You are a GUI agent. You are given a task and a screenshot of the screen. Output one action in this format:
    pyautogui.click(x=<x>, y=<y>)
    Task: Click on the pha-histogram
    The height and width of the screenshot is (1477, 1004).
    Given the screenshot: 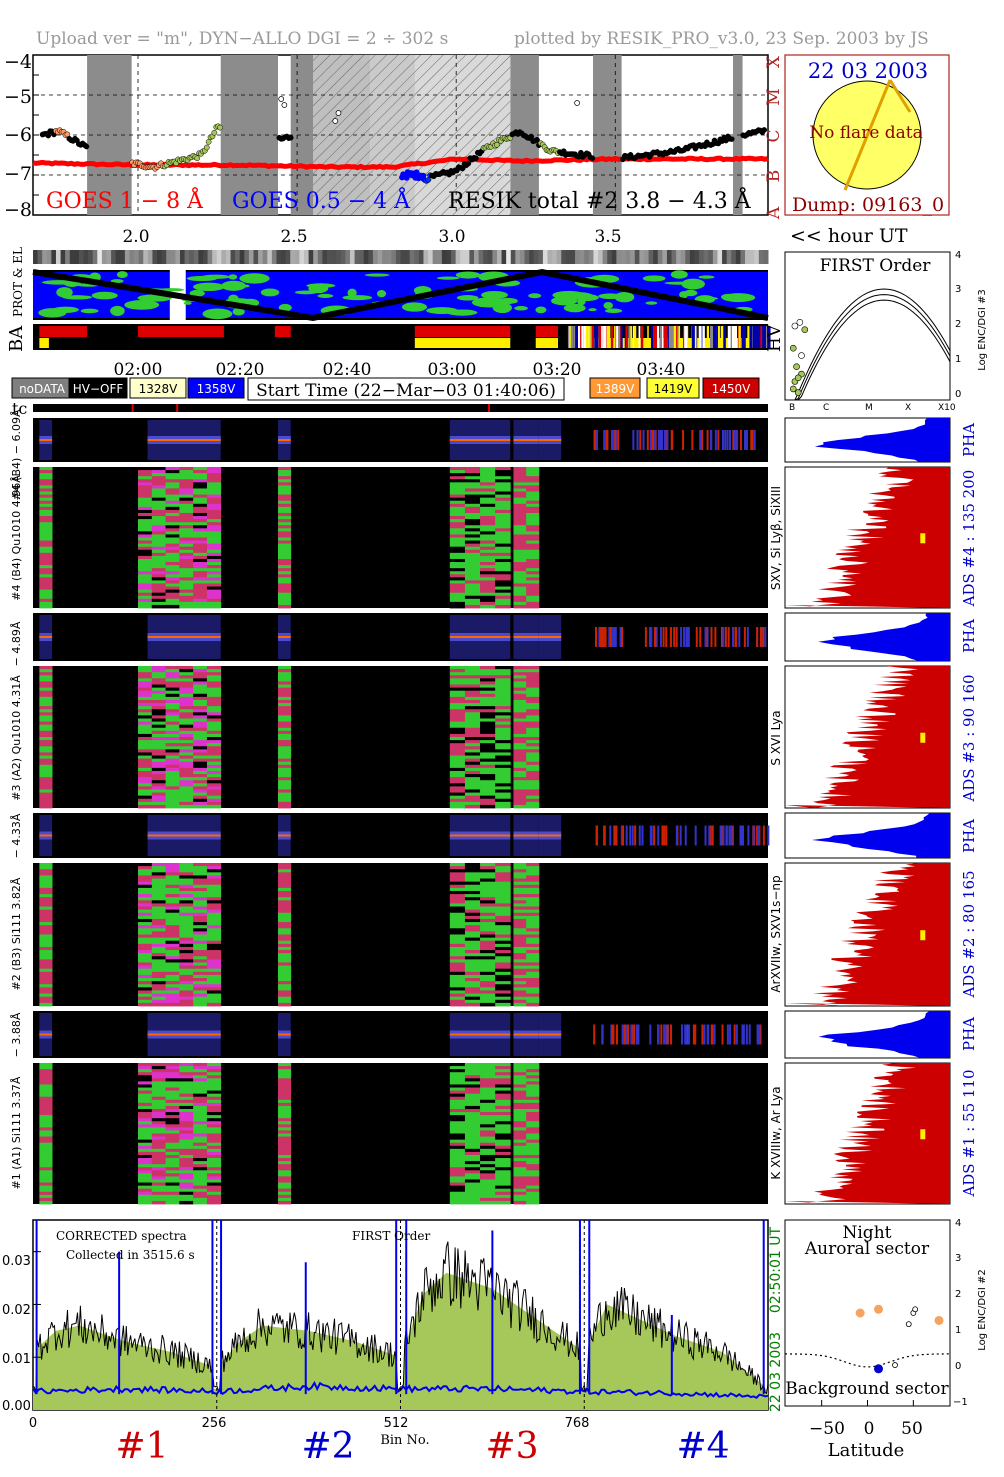 What is the action you would take?
    pyautogui.click(x=880, y=835)
    